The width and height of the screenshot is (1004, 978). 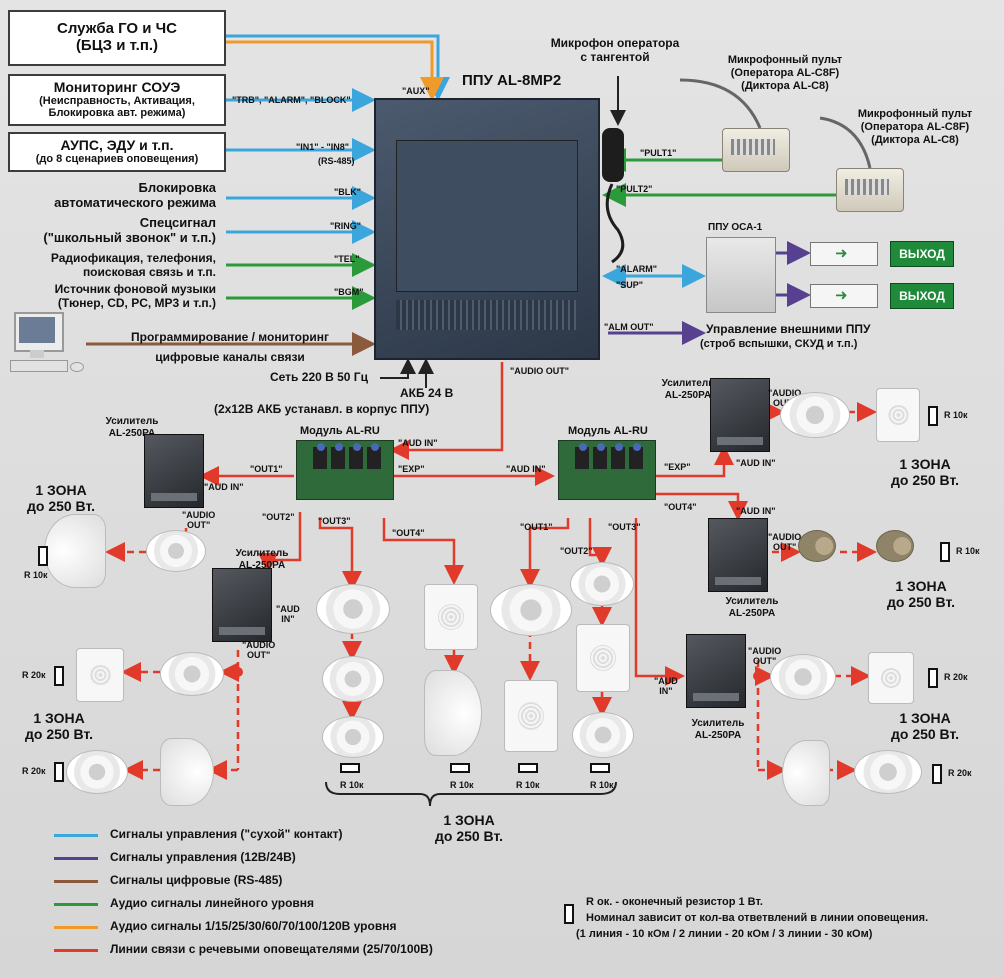 What do you see at coordinates (785, 542) in the screenshot?
I see `signal-amp4-audio-out: "AUDIO OUT"` at bounding box center [785, 542].